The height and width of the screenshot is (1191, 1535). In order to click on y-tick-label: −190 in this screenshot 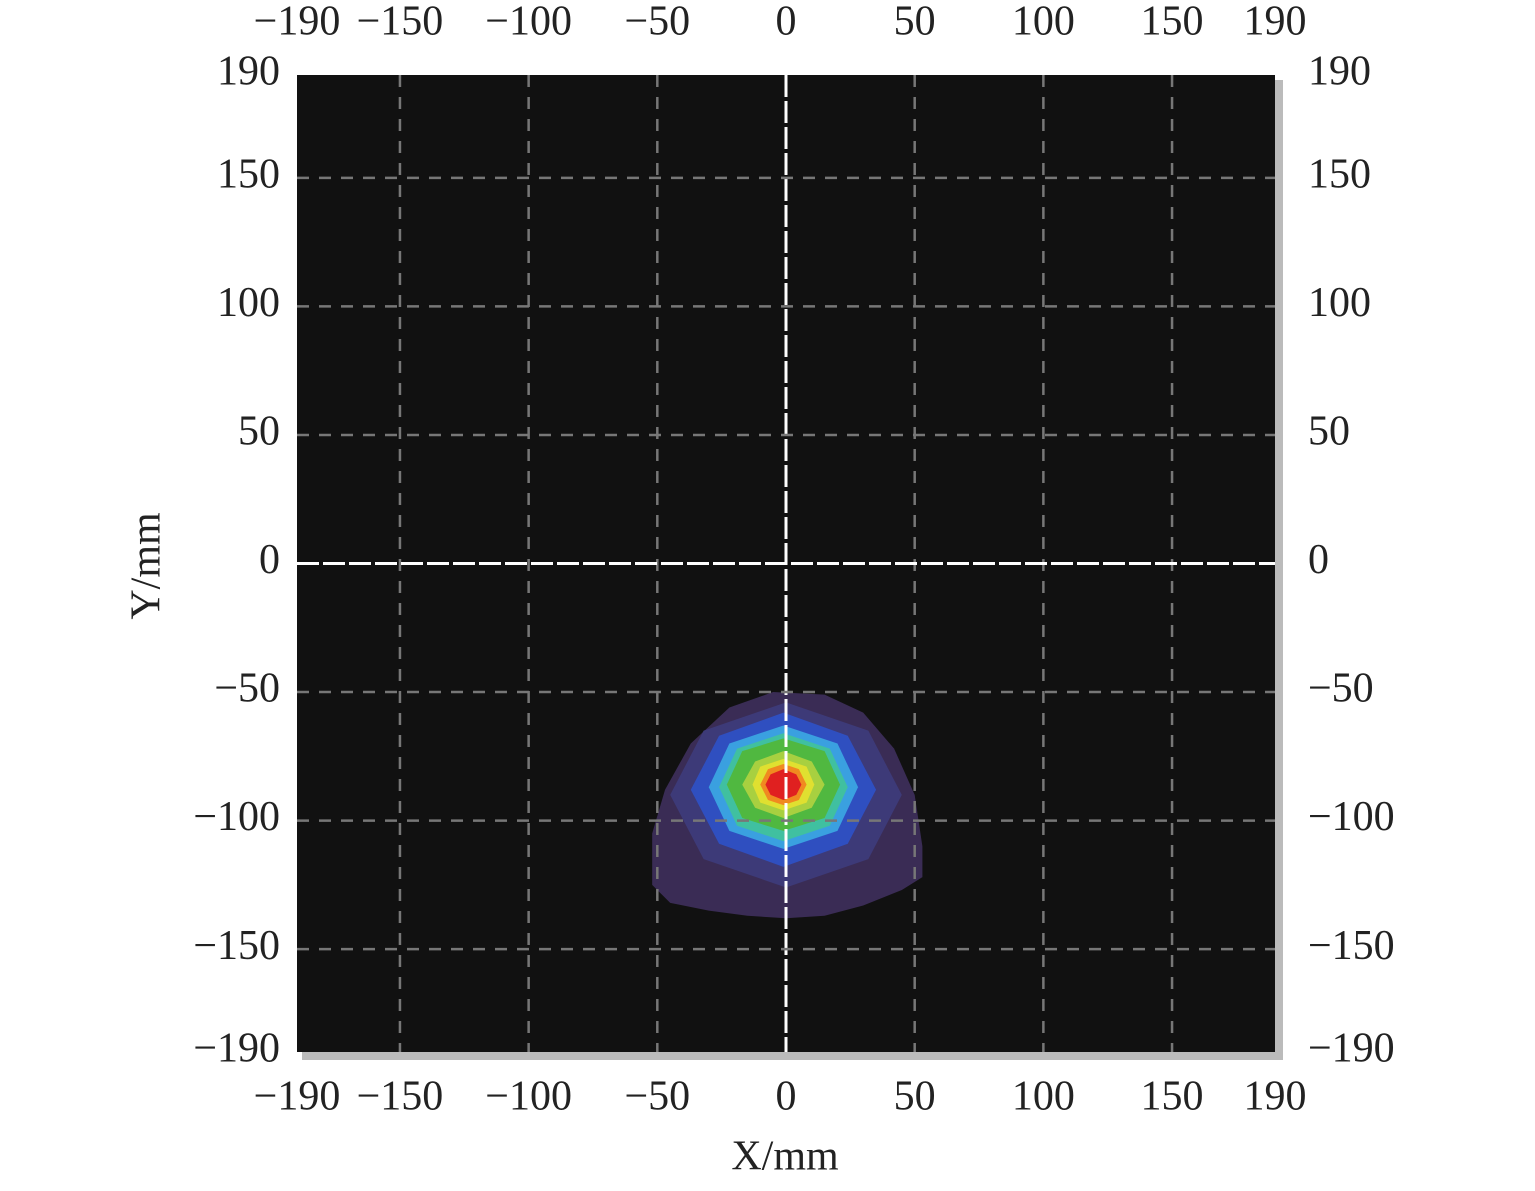, I will do `click(236, 1049)`.